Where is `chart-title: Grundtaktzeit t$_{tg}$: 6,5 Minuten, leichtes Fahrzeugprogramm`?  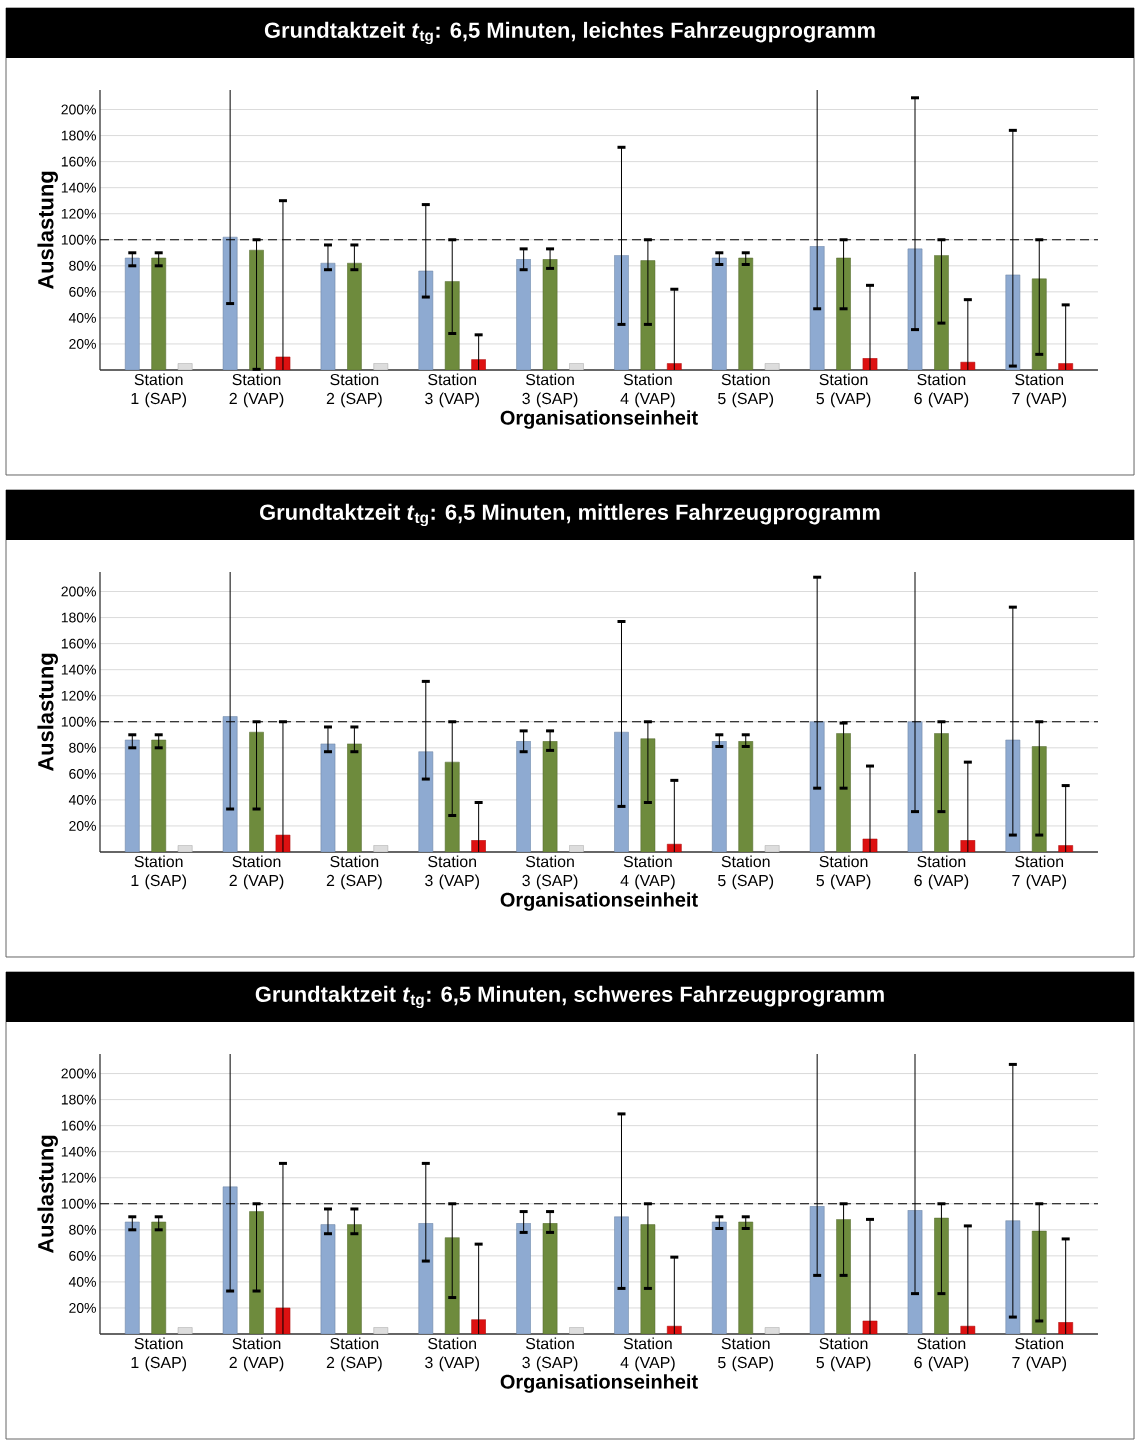 chart-title: Grundtaktzeit t$_{tg}$: 6,5 Minuten, leichtes Fahrzeugprogramm is located at coordinates (569, 33).